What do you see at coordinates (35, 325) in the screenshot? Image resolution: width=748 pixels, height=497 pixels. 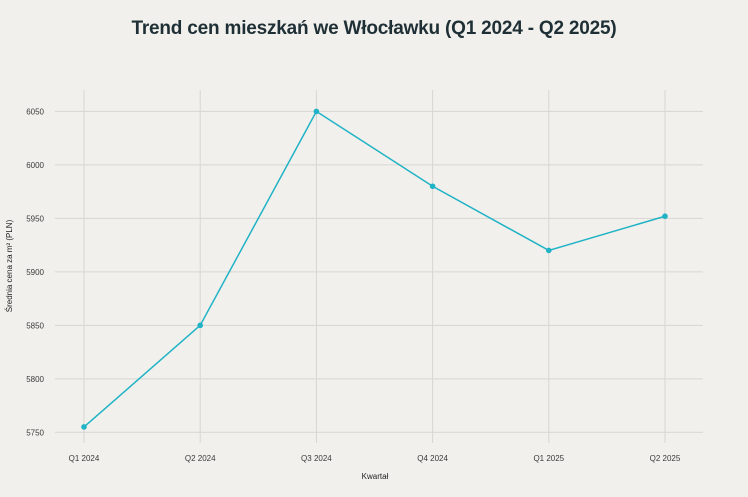 I see `y-tick-label: 5850` at bounding box center [35, 325].